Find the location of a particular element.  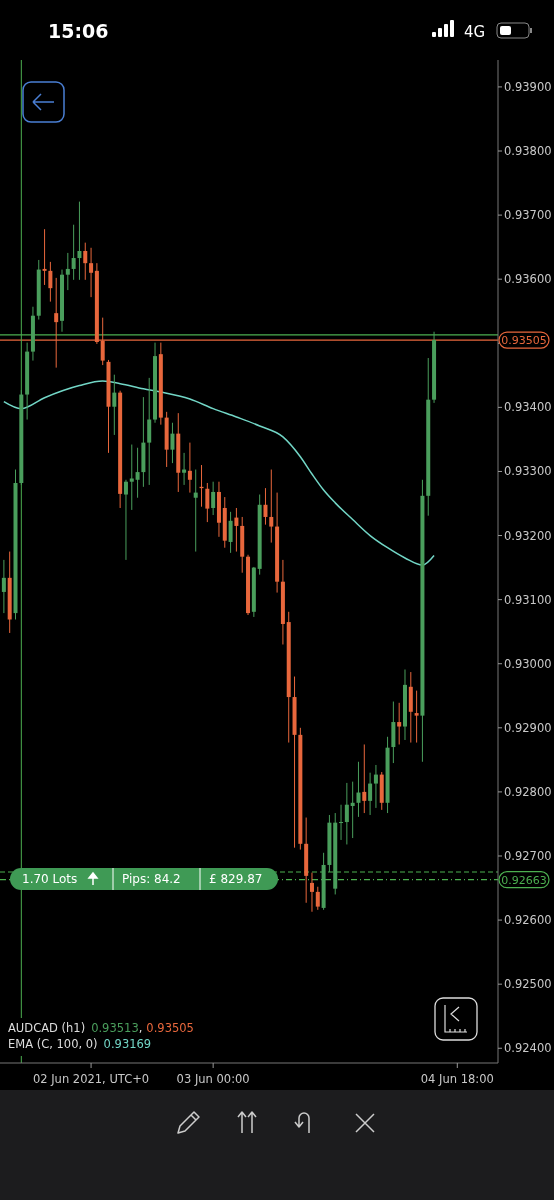

annotation: AUDCAD (h1) is located at coordinates (47, 1028).